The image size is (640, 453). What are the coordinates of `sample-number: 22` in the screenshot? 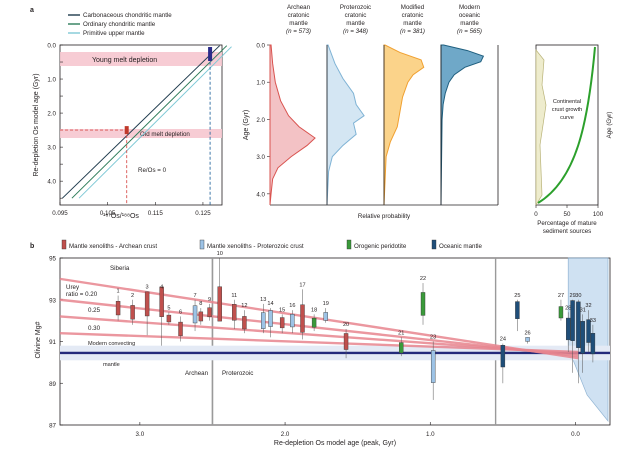 It's located at (423, 279).